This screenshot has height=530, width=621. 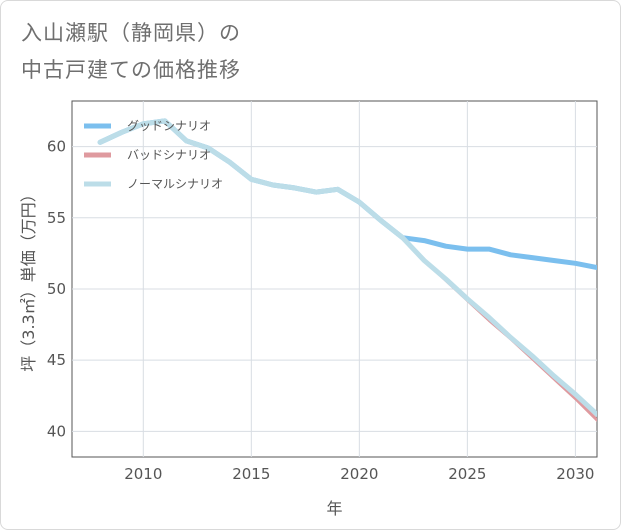 I want to click on chart-title: 入山瀬駅（静岡県）の 中古戸建ての価格推移, so click(x=131, y=52).